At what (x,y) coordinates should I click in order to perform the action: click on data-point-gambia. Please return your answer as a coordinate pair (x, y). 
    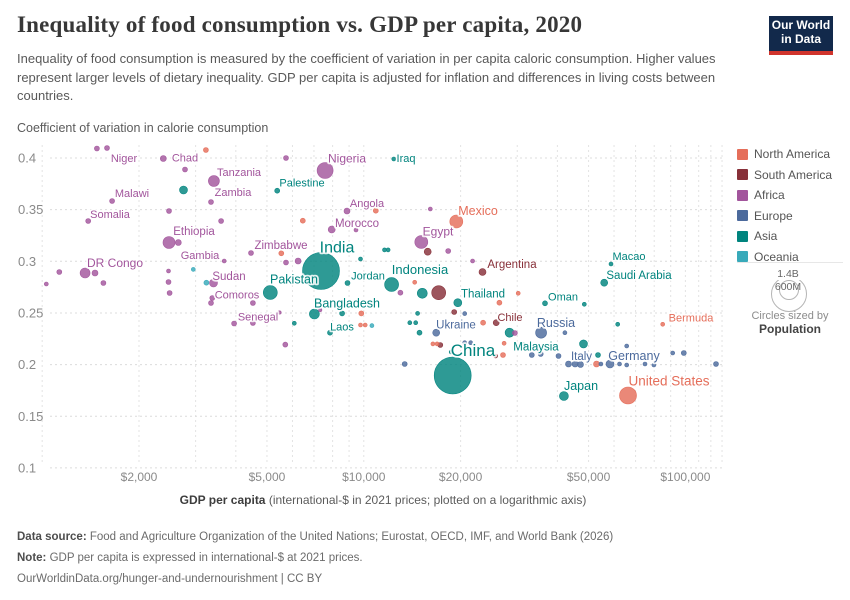
    Looking at the image, I should click on (224, 261).